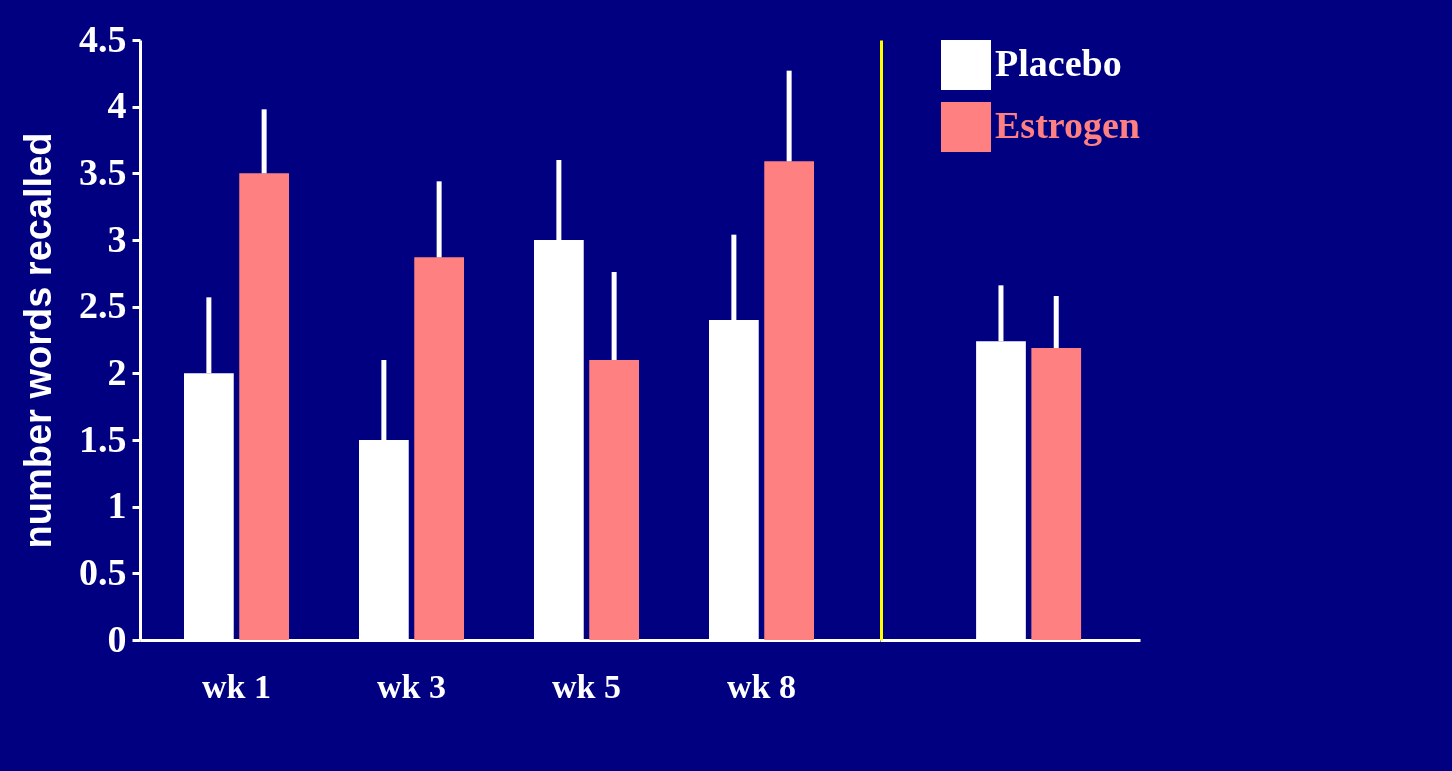  Describe the element at coordinates (586, 686) in the screenshot. I see `x-tick-label: wk 5` at that location.